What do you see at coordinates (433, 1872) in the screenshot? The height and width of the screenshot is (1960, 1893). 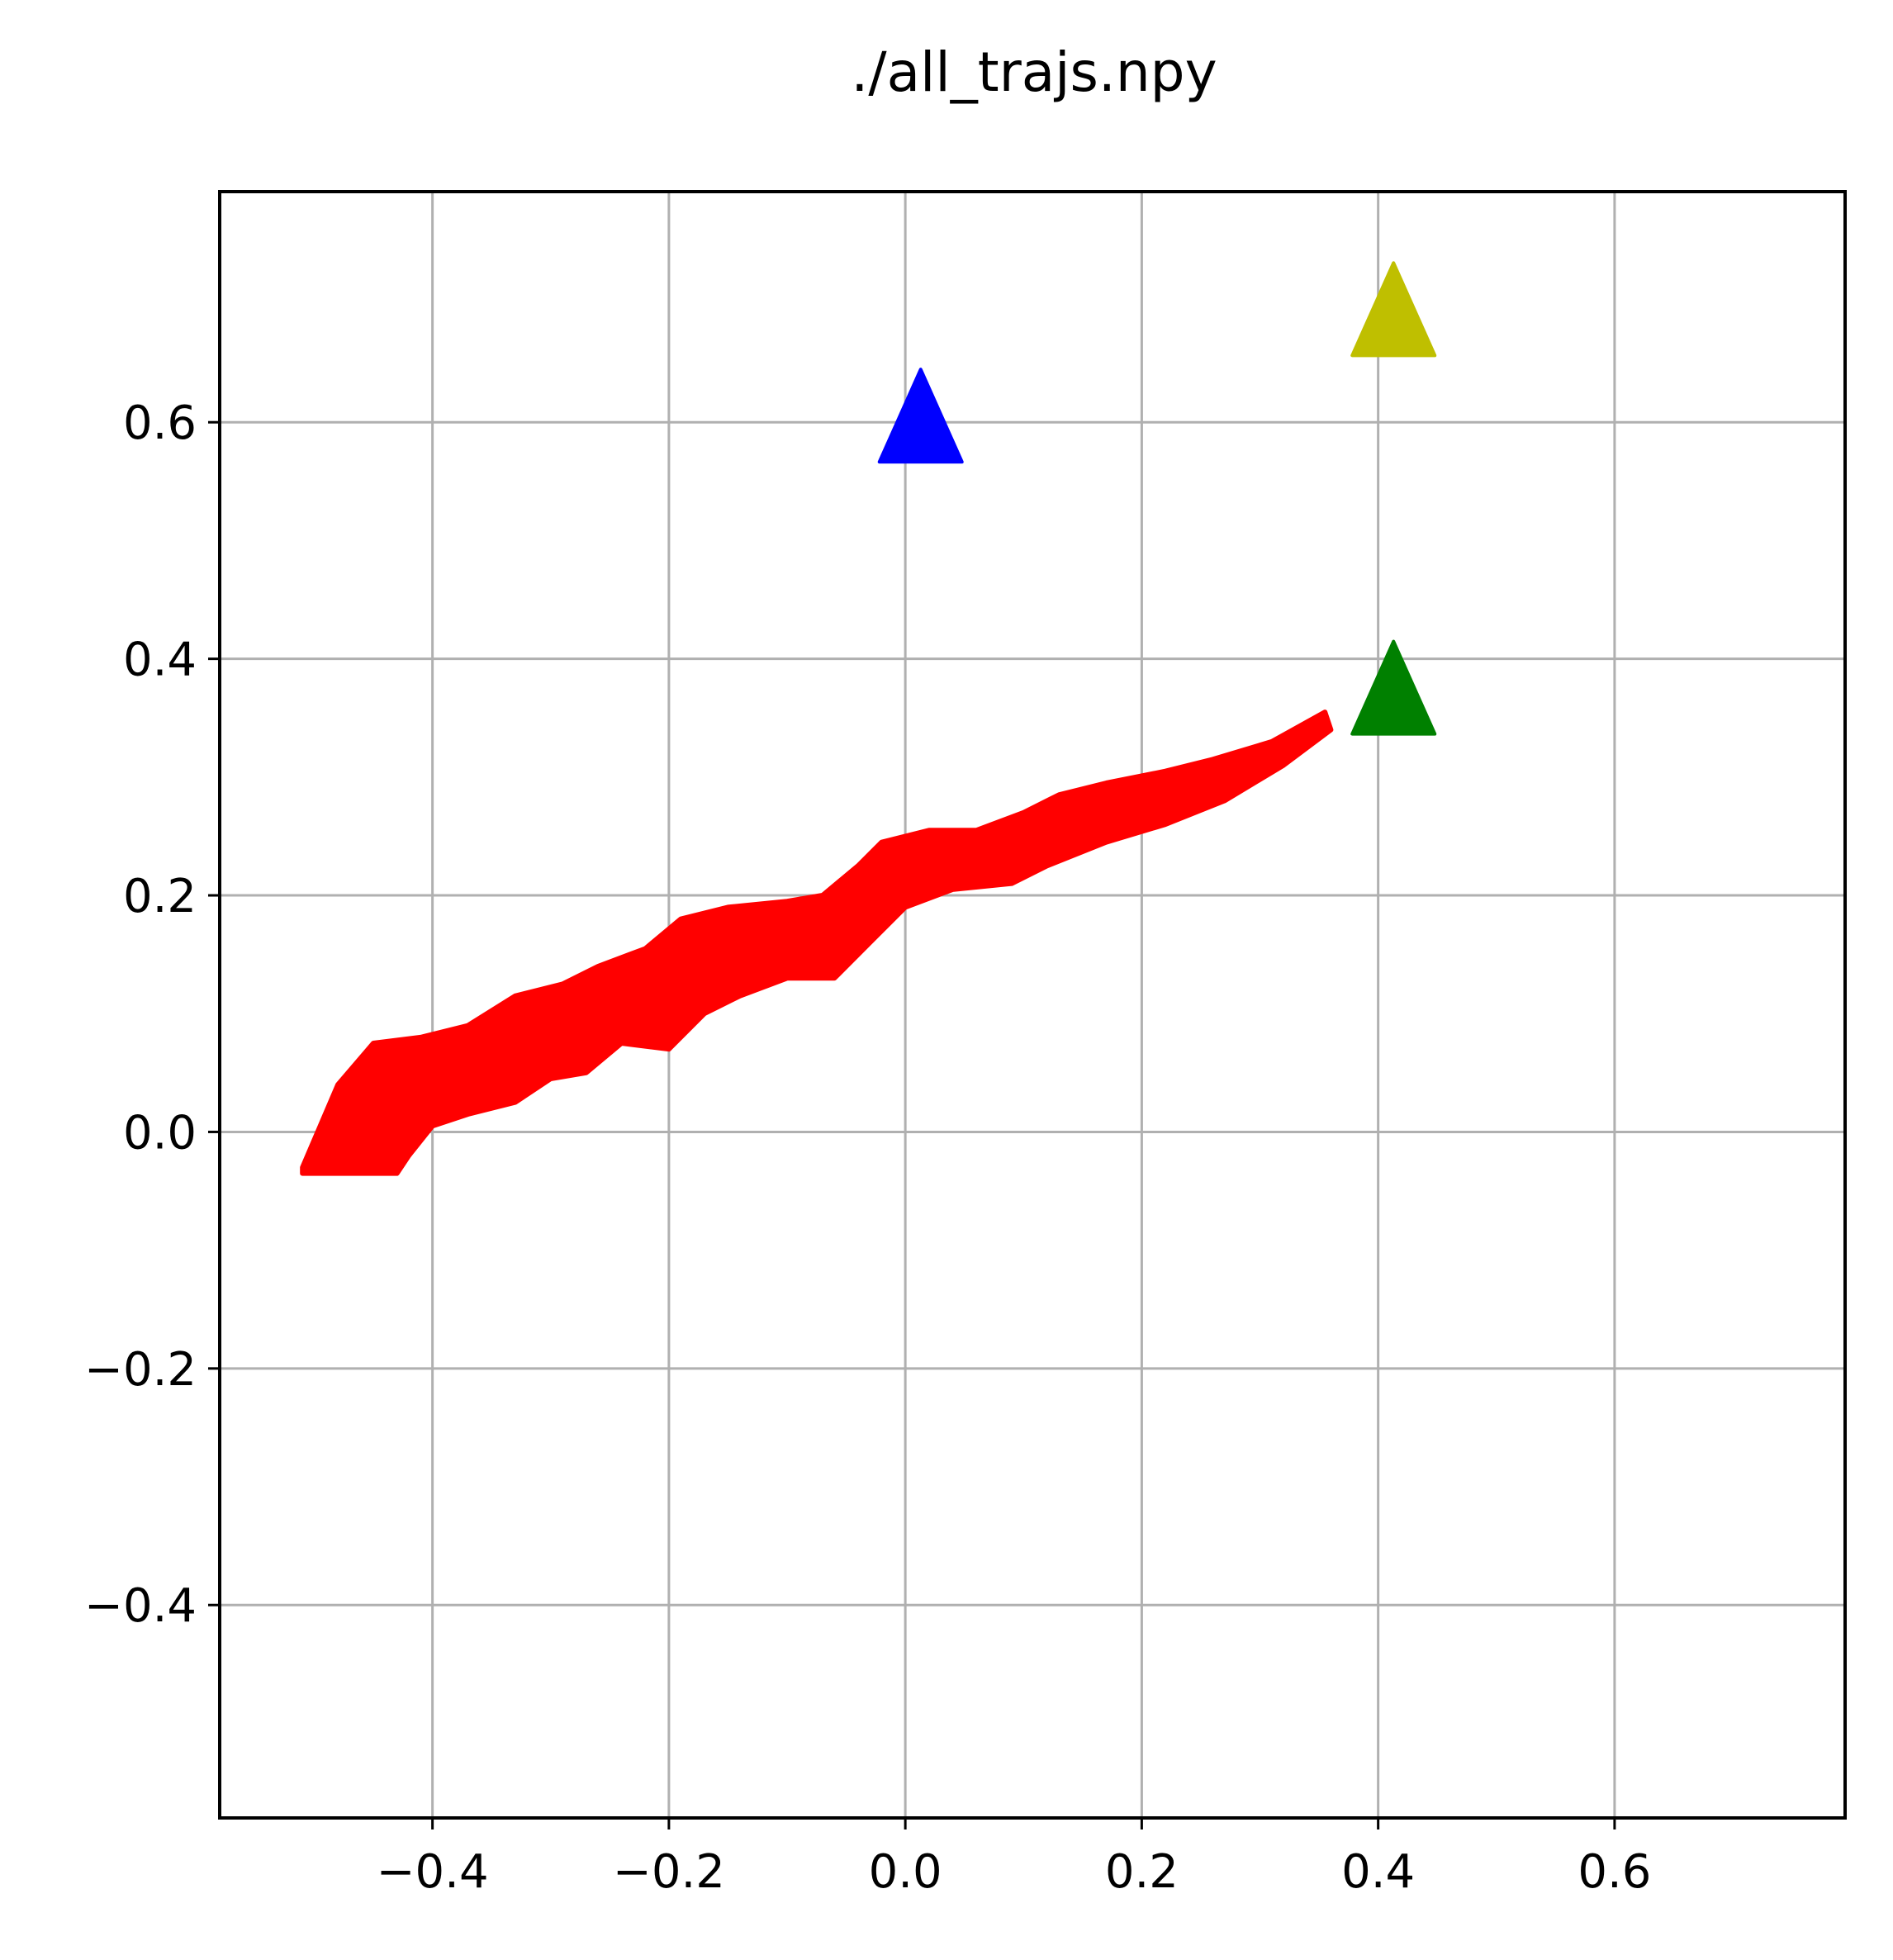 I see `x-tick-label-0: −0.4` at bounding box center [433, 1872].